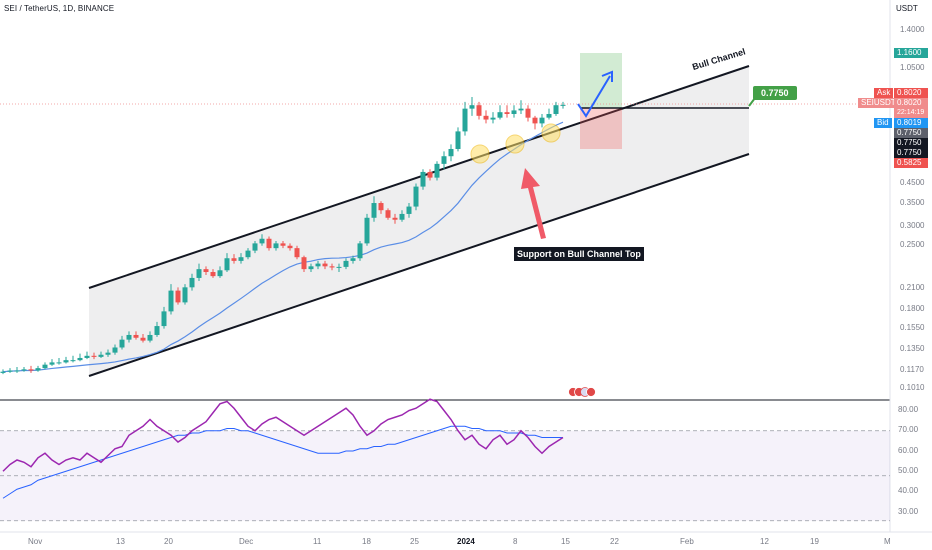 Image resolution: width=932 pixels, height=550 pixels. What do you see at coordinates (912, 182) in the screenshot?
I see `price-tick: 0.4500` at bounding box center [912, 182].